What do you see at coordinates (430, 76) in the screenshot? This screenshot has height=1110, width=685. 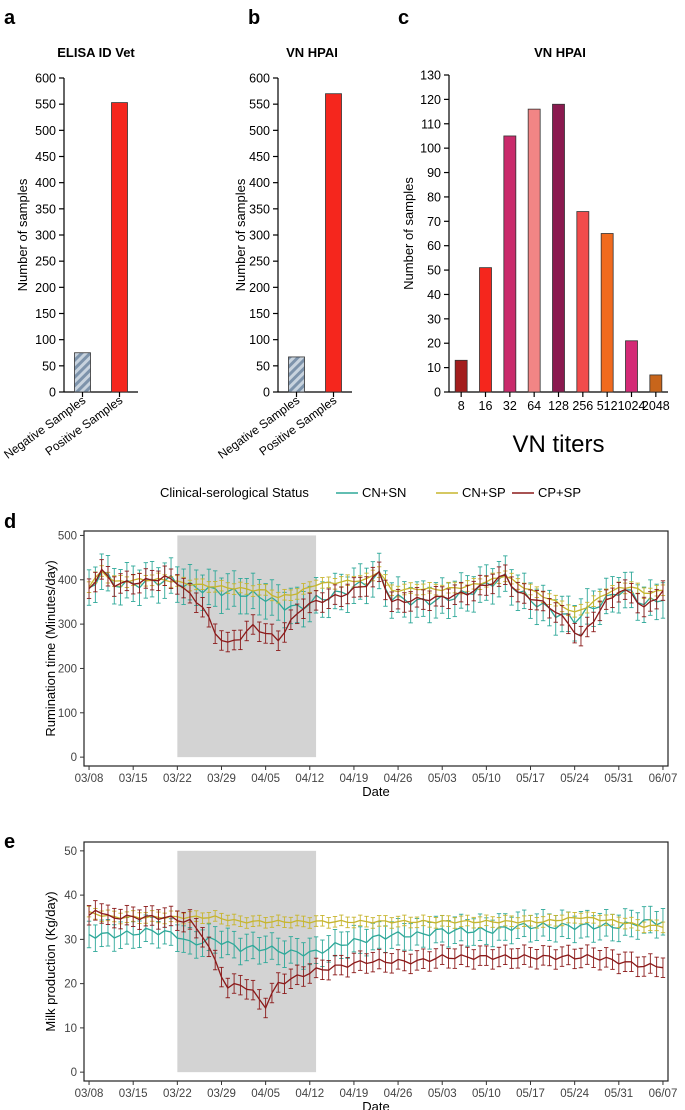 I see `y-tick-label: 130` at bounding box center [430, 76].